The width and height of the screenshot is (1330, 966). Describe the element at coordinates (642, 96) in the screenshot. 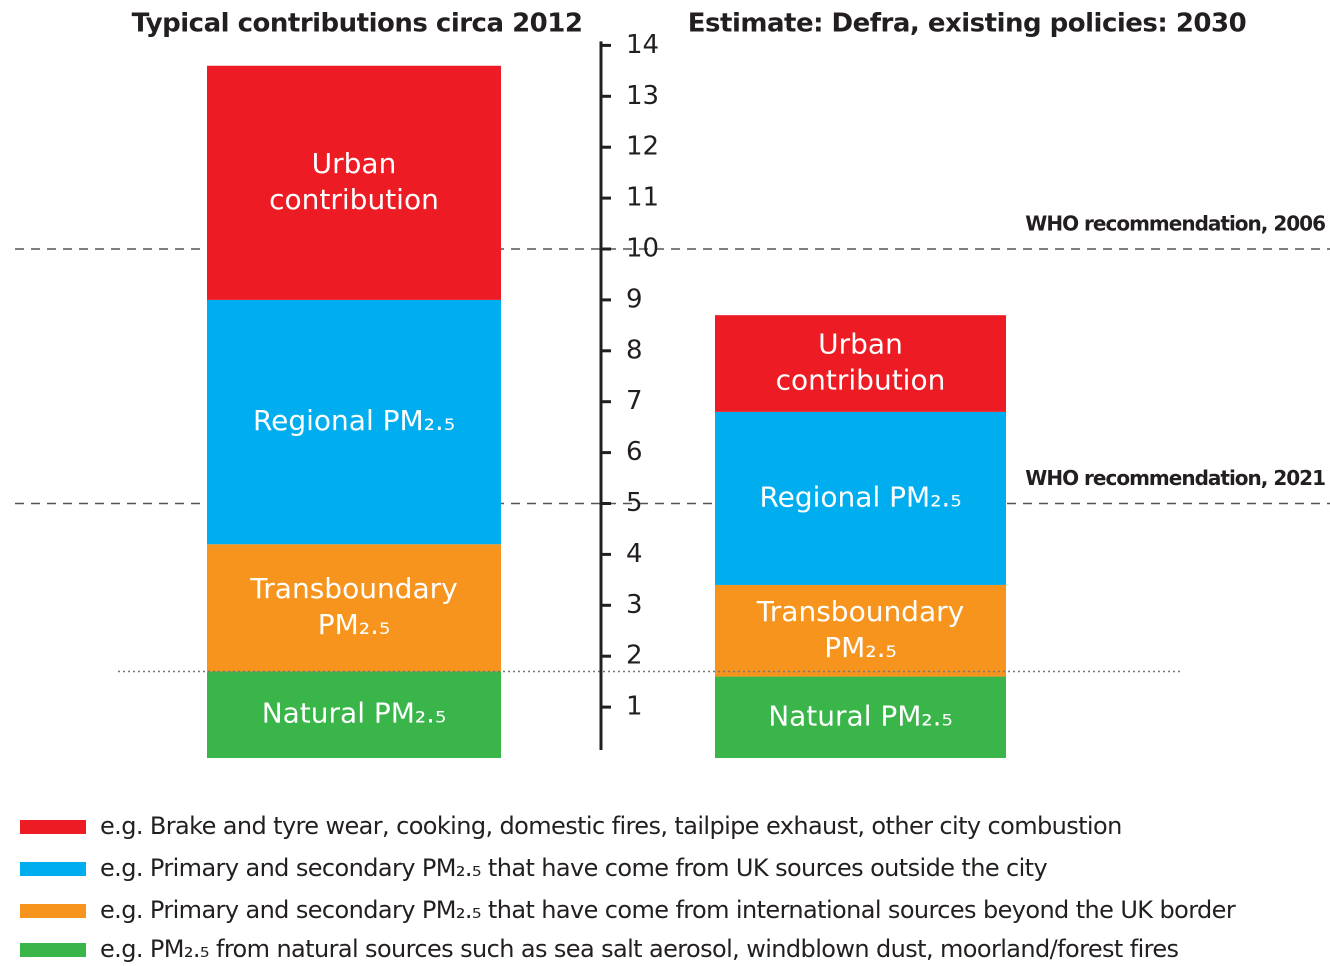

I see `y-tick-label: 13` at that location.